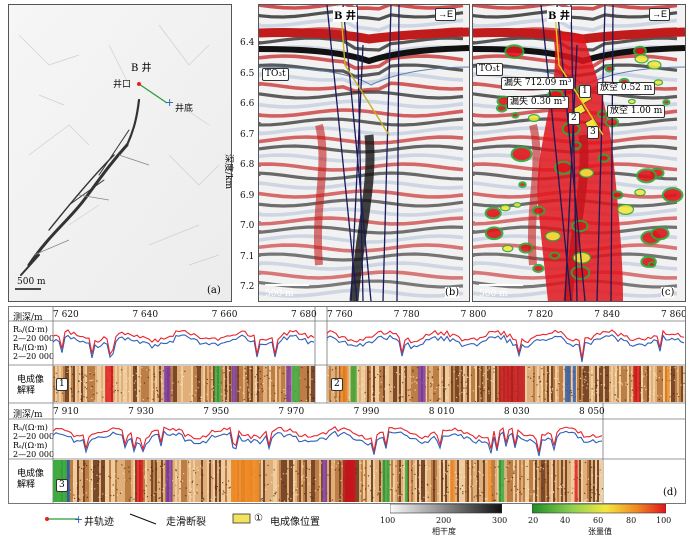 The height and width of the screenshot is (538, 690). What do you see at coordinates (247, 226) in the screenshot?
I see `depth-tick-7.0: 7.0` at bounding box center [247, 226].